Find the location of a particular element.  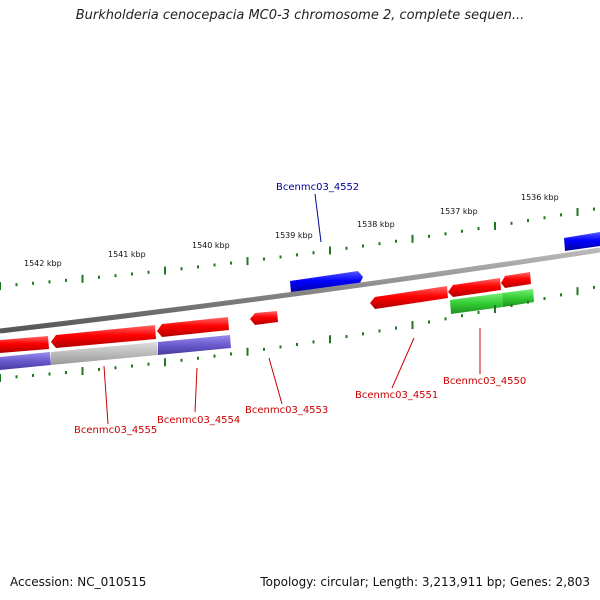

sequence-backbone is located at coordinates (300, 290).